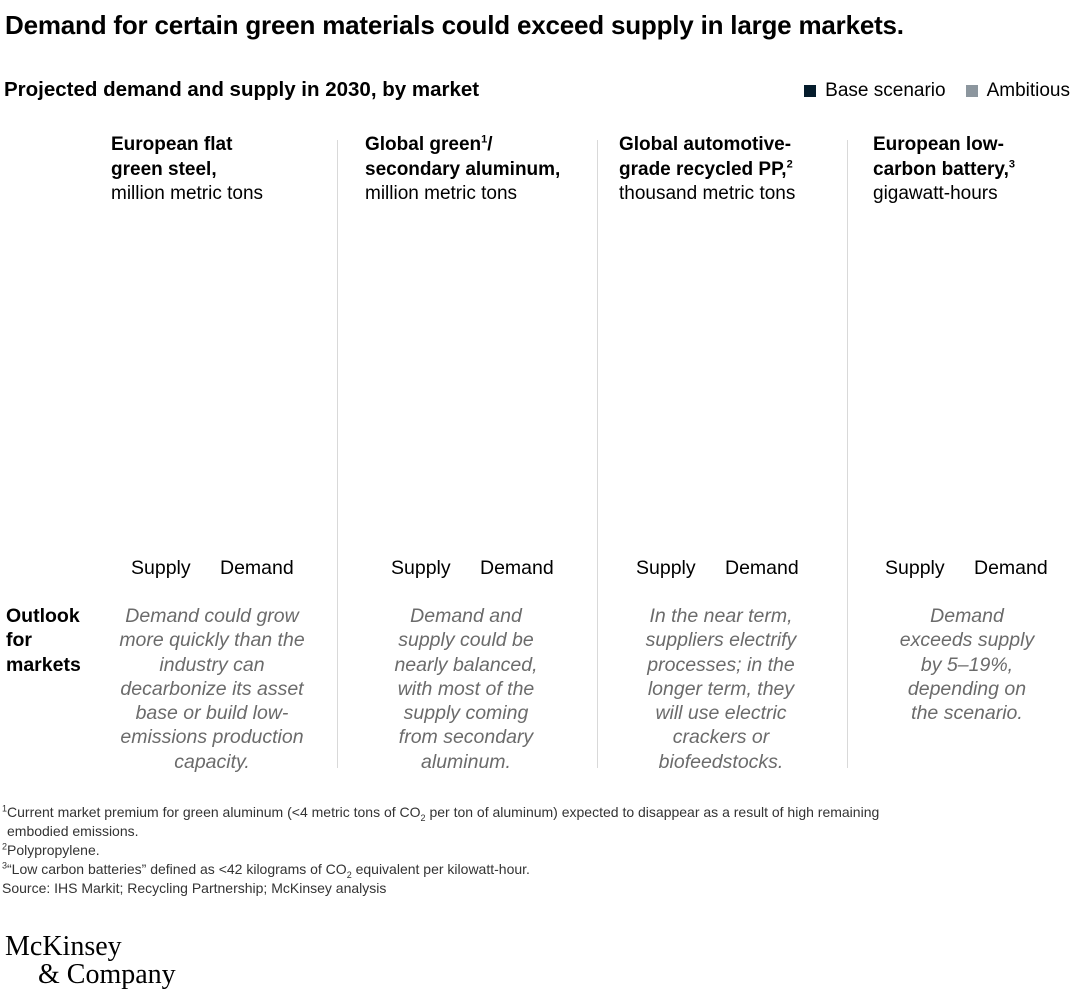  What do you see at coordinates (172, 157) in the screenshot?
I see `market-name: European flat green steel,` at bounding box center [172, 157].